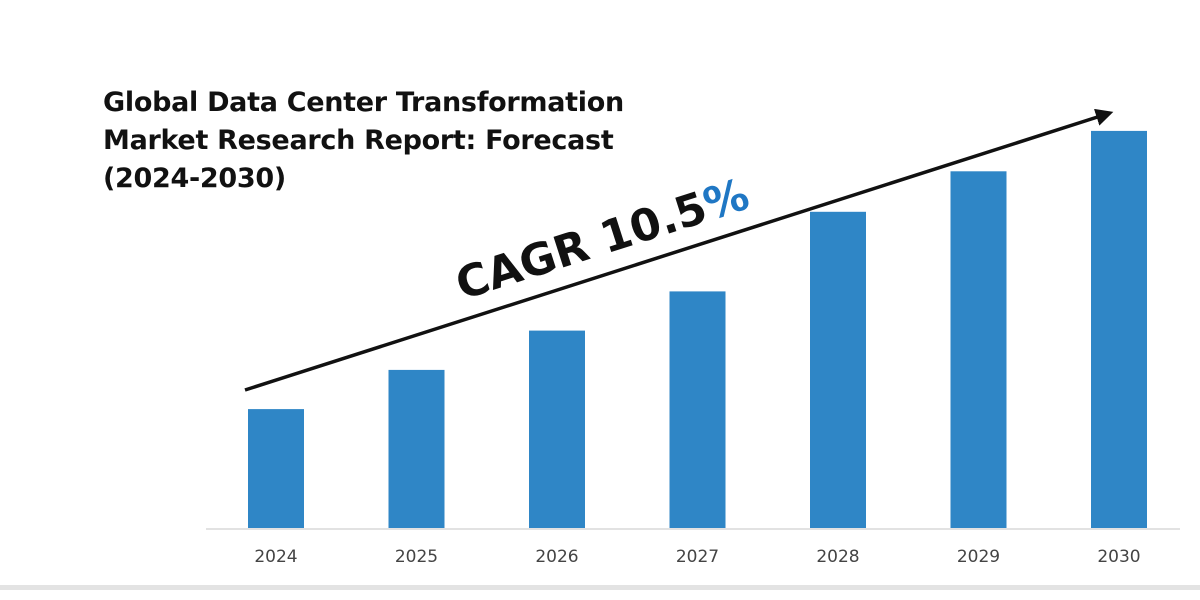 This screenshot has width=1200, height=600. I want to click on x-tick-label-2025: 2025, so click(416, 557).